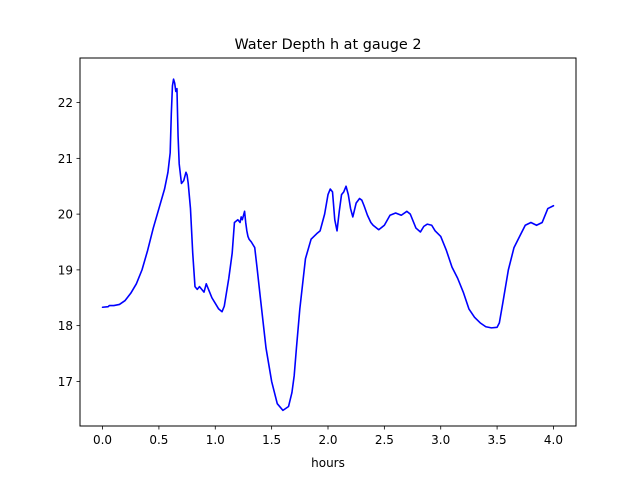  What do you see at coordinates (384, 440) in the screenshot?
I see `x-tick-label: 2.5` at bounding box center [384, 440].